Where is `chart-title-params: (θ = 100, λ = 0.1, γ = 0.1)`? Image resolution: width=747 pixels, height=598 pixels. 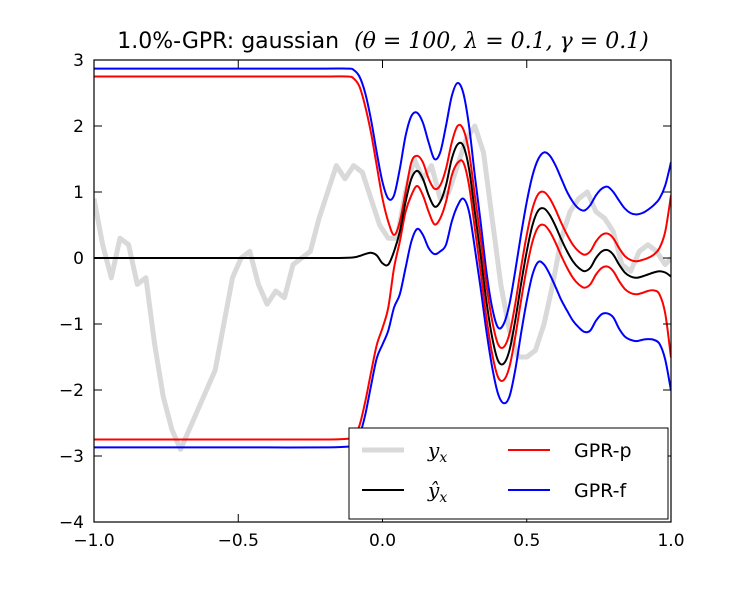 chart-title-params: (θ = 100, λ = 0.1, γ = 0.1) is located at coordinates (501, 41).